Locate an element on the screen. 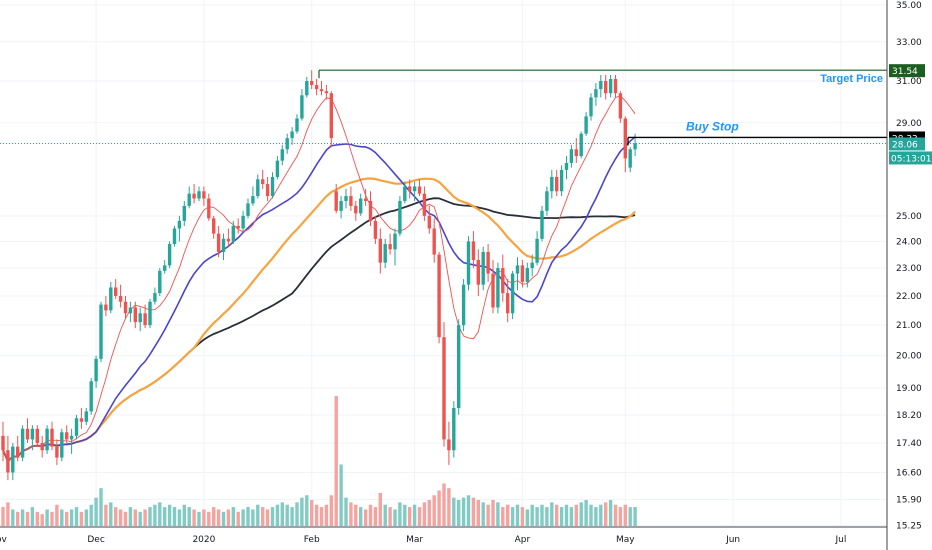 The width and height of the screenshot is (932, 550). price-tick-label: 22.00 is located at coordinates (909, 297).